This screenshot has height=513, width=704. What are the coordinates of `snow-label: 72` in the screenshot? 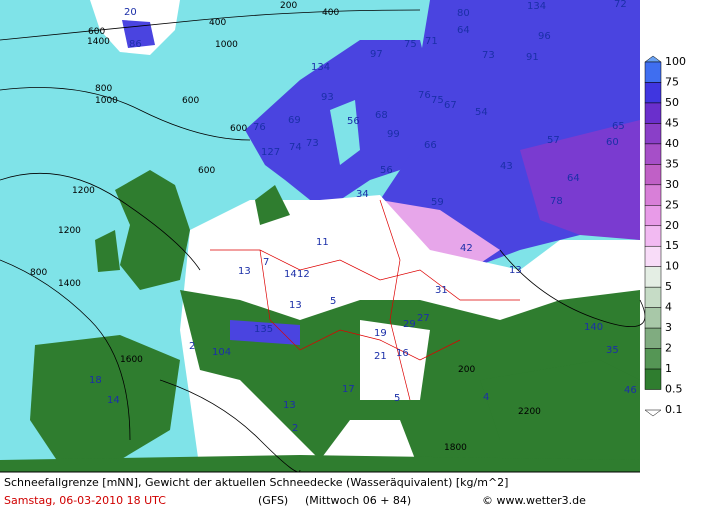 It's located at (620, 5).